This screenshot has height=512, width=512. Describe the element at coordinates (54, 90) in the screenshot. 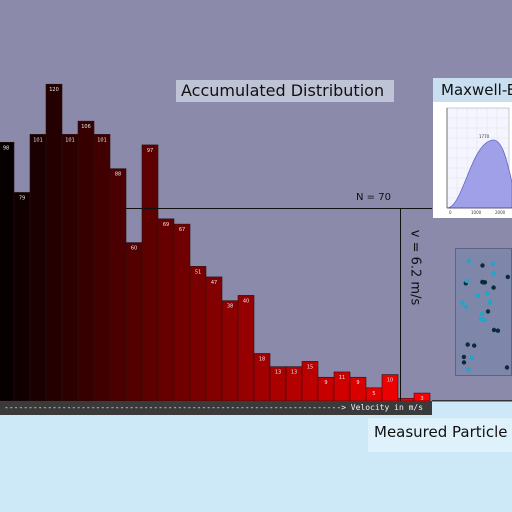

I see `histogram-bar-label: 120` at that location.